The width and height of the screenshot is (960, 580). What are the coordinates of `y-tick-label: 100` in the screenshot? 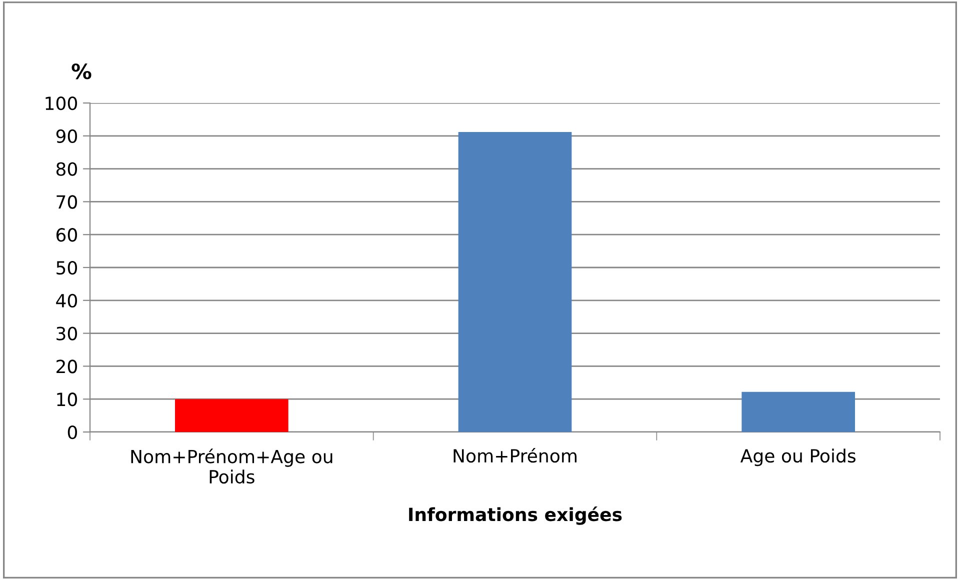 It's located at (61, 103).